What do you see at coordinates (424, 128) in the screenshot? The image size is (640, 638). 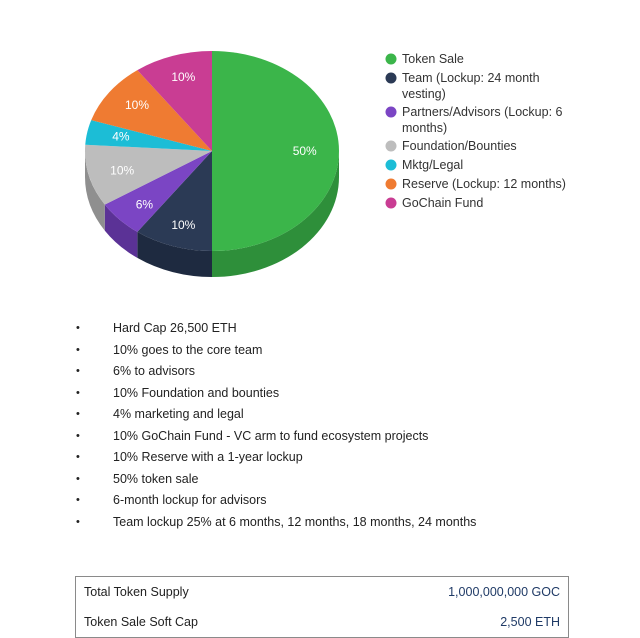 I see `legend-label: months)` at bounding box center [424, 128].